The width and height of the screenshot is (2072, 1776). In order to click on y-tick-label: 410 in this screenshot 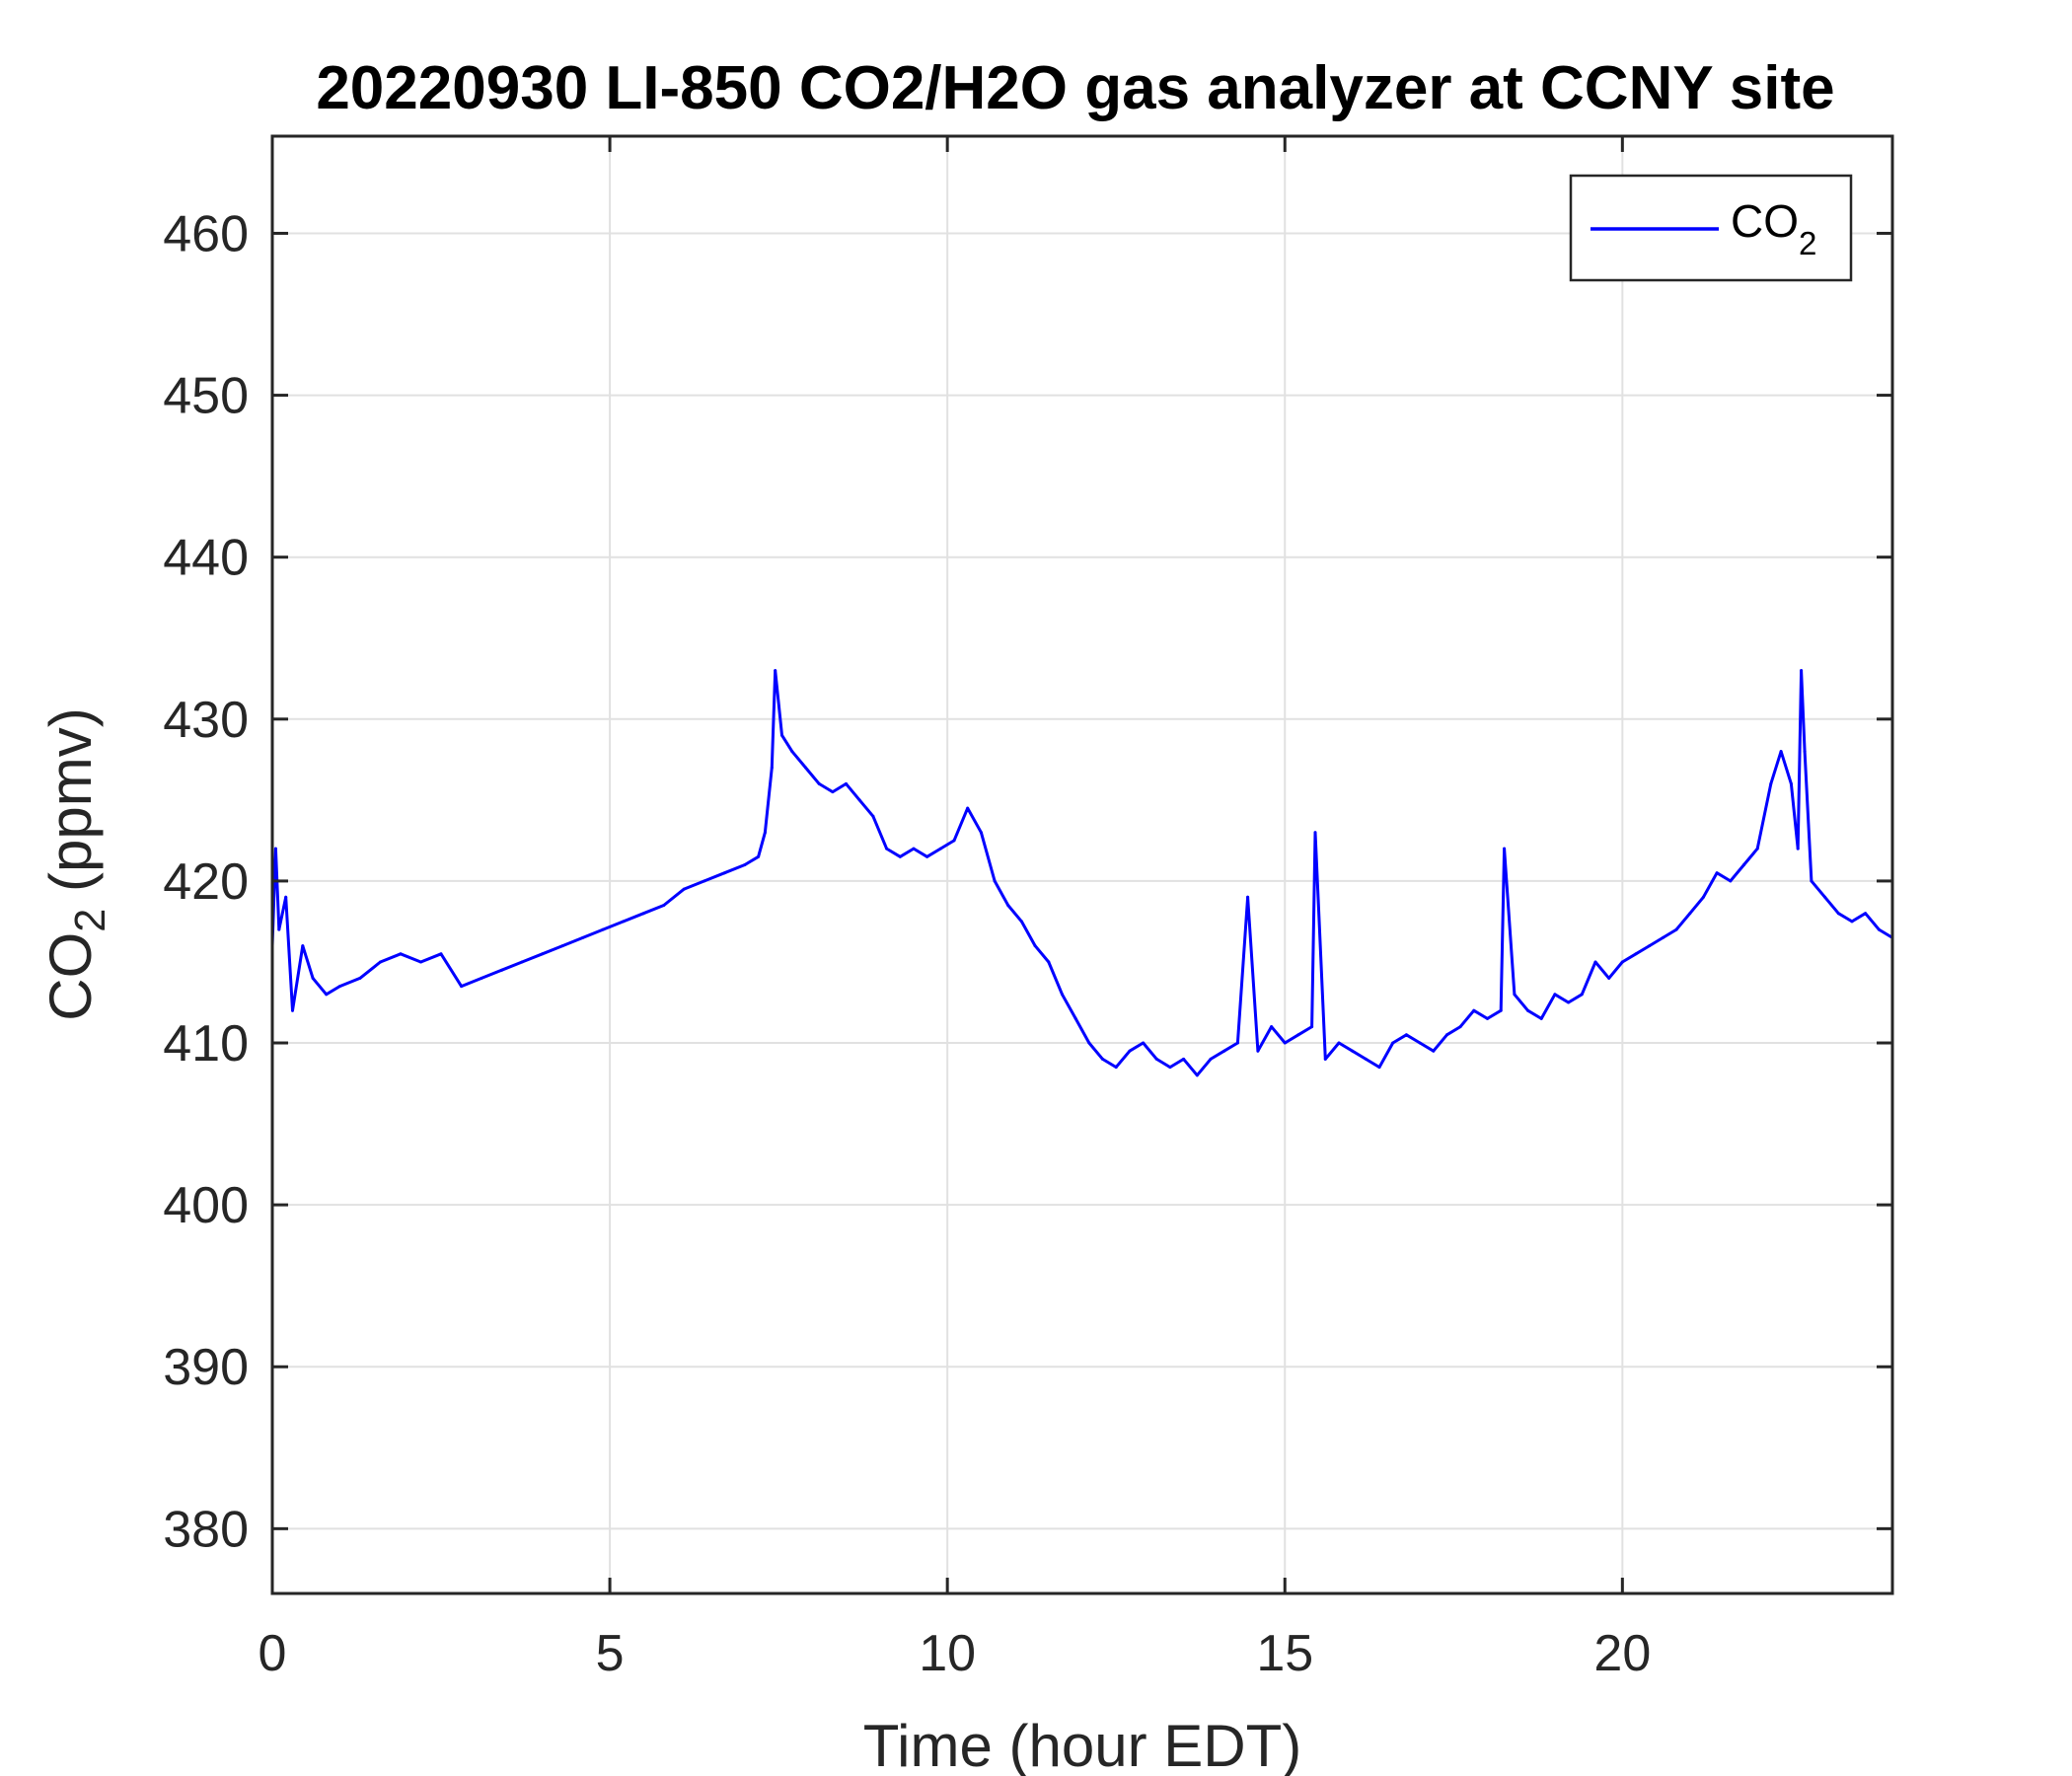, I will do `click(206, 1044)`.